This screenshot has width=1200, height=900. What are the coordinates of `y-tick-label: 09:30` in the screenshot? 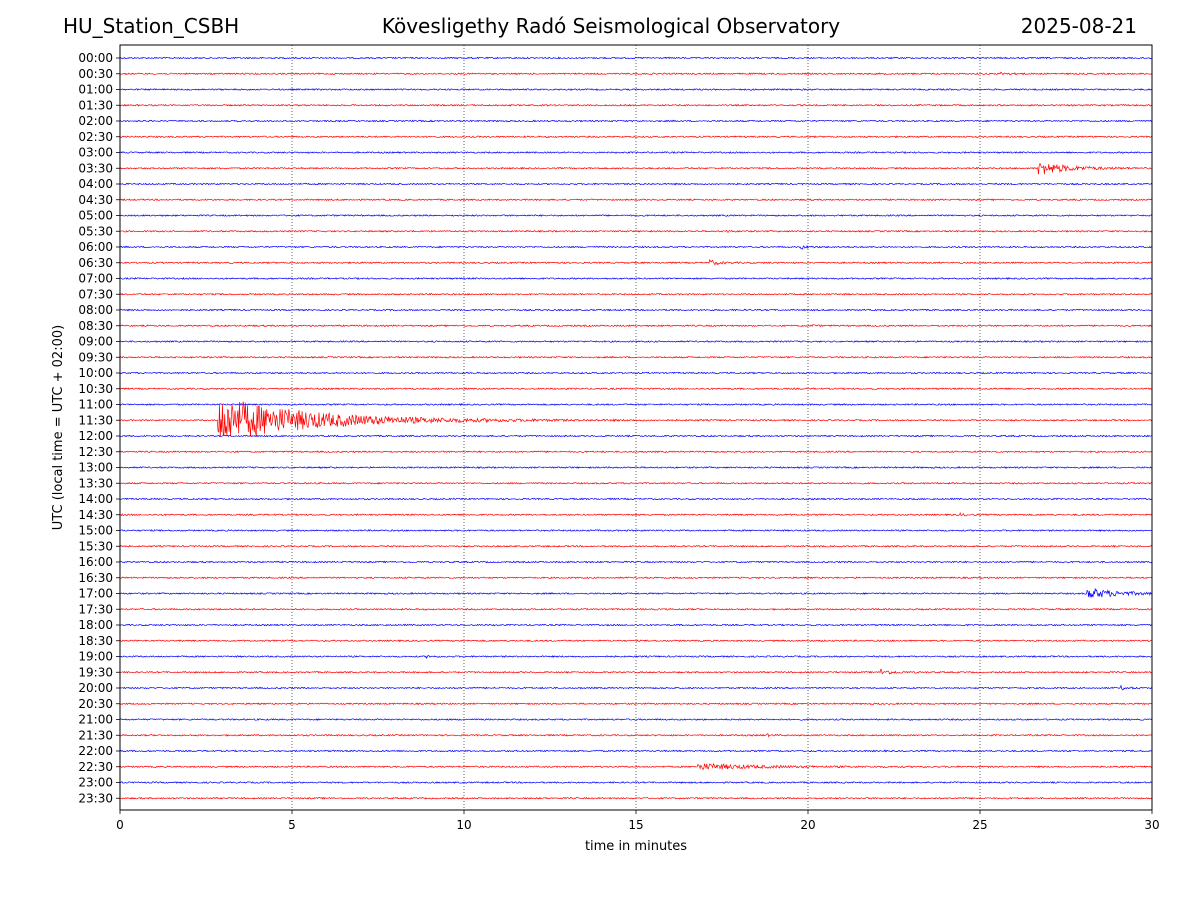 It's located at (95, 357).